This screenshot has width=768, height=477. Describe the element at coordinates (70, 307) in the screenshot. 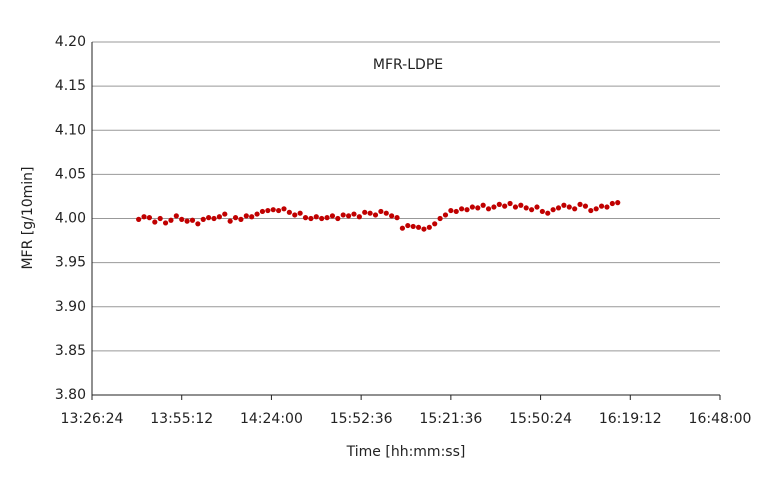

I see `y-tick-label: 3.90` at that location.